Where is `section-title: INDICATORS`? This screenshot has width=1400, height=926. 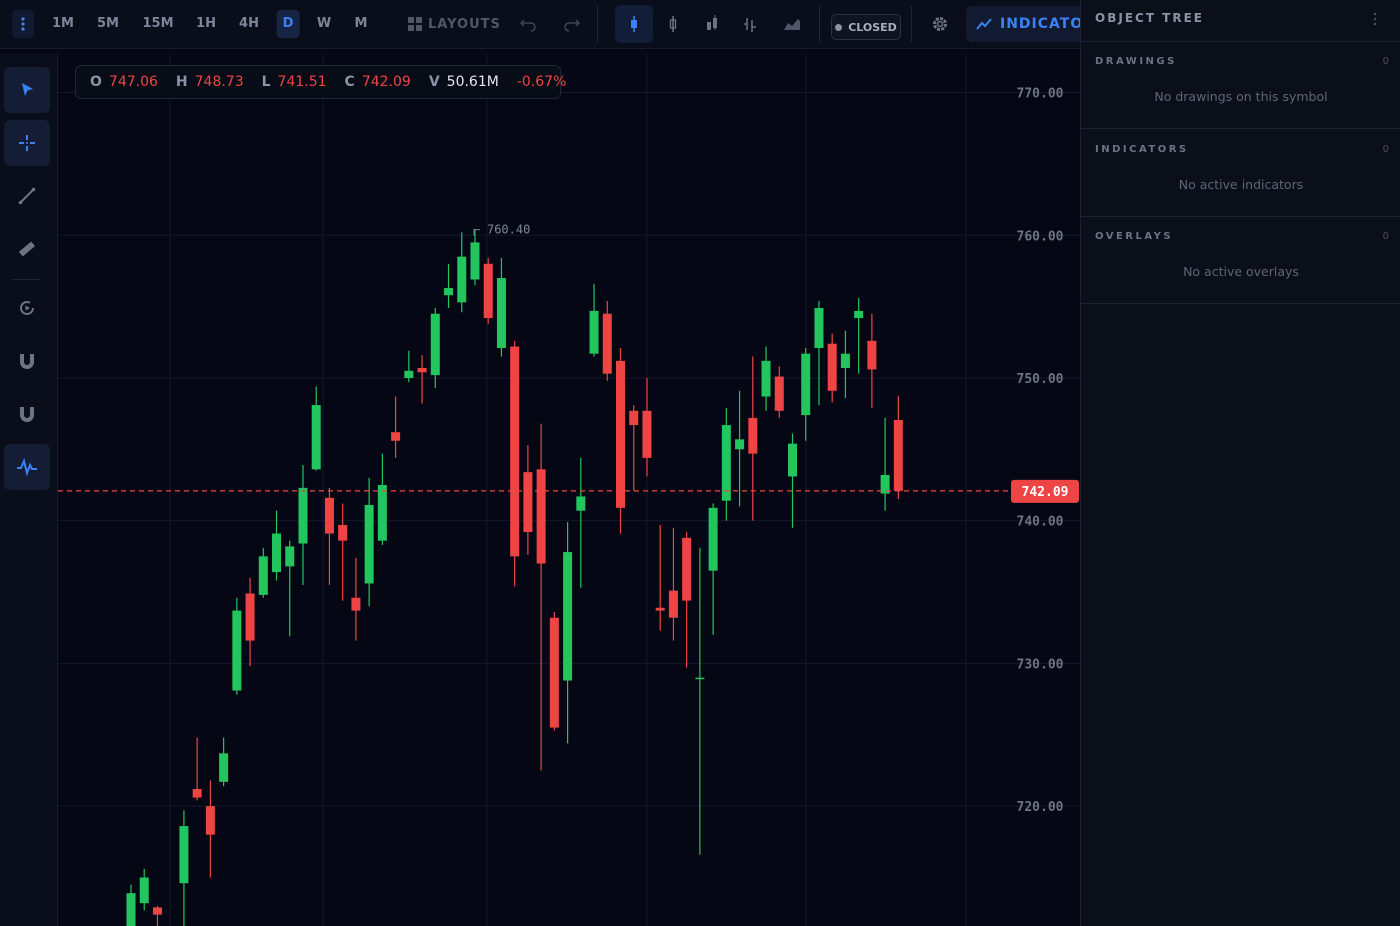
section-title: INDICATORS is located at coordinates (1142, 149).